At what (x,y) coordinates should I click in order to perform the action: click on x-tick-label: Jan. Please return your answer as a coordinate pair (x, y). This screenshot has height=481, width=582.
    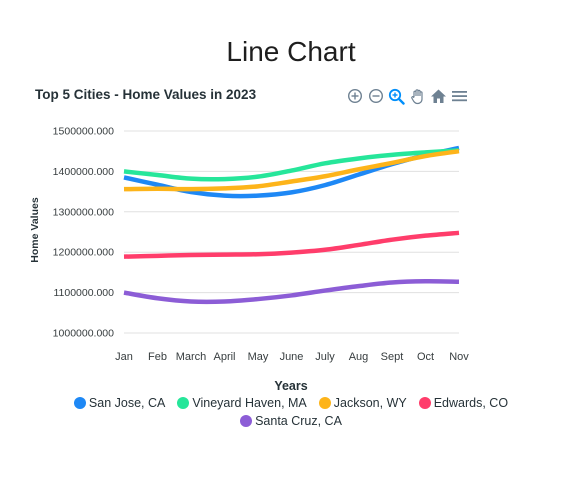
    Looking at the image, I should click on (124, 357).